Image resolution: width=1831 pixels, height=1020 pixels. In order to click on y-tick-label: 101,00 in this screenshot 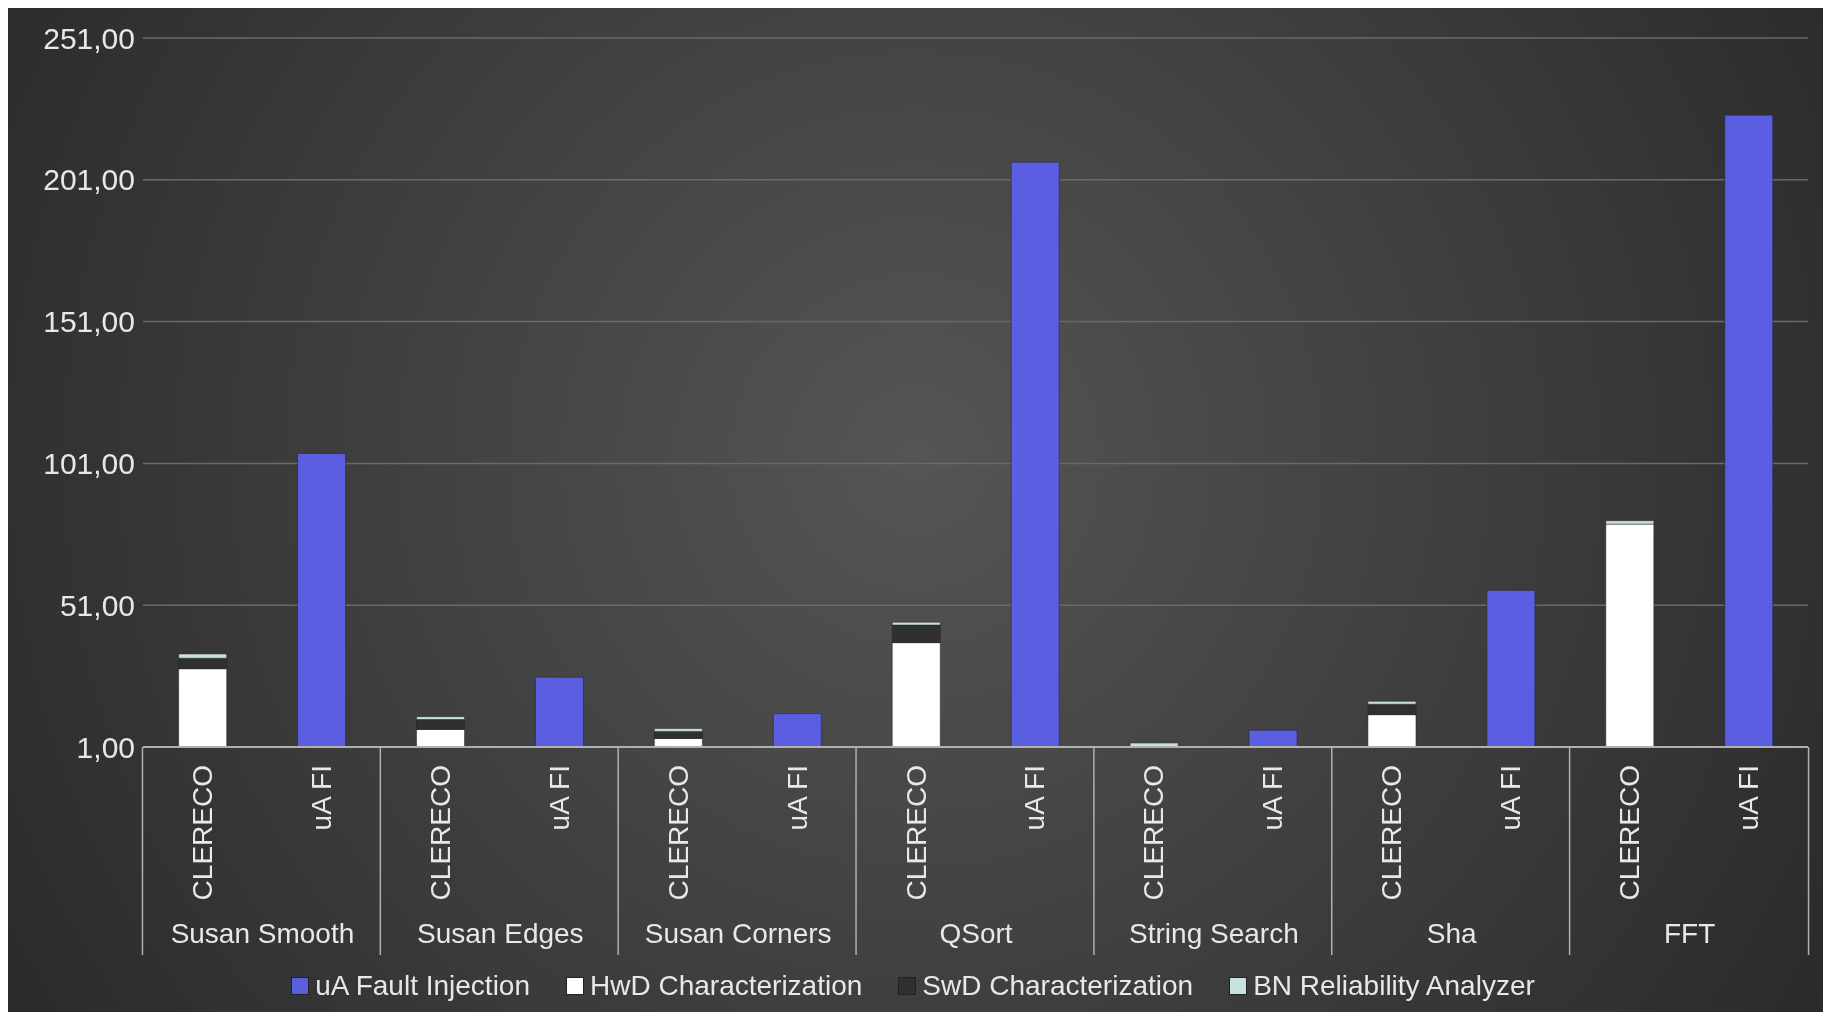, I will do `click(89, 464)`.